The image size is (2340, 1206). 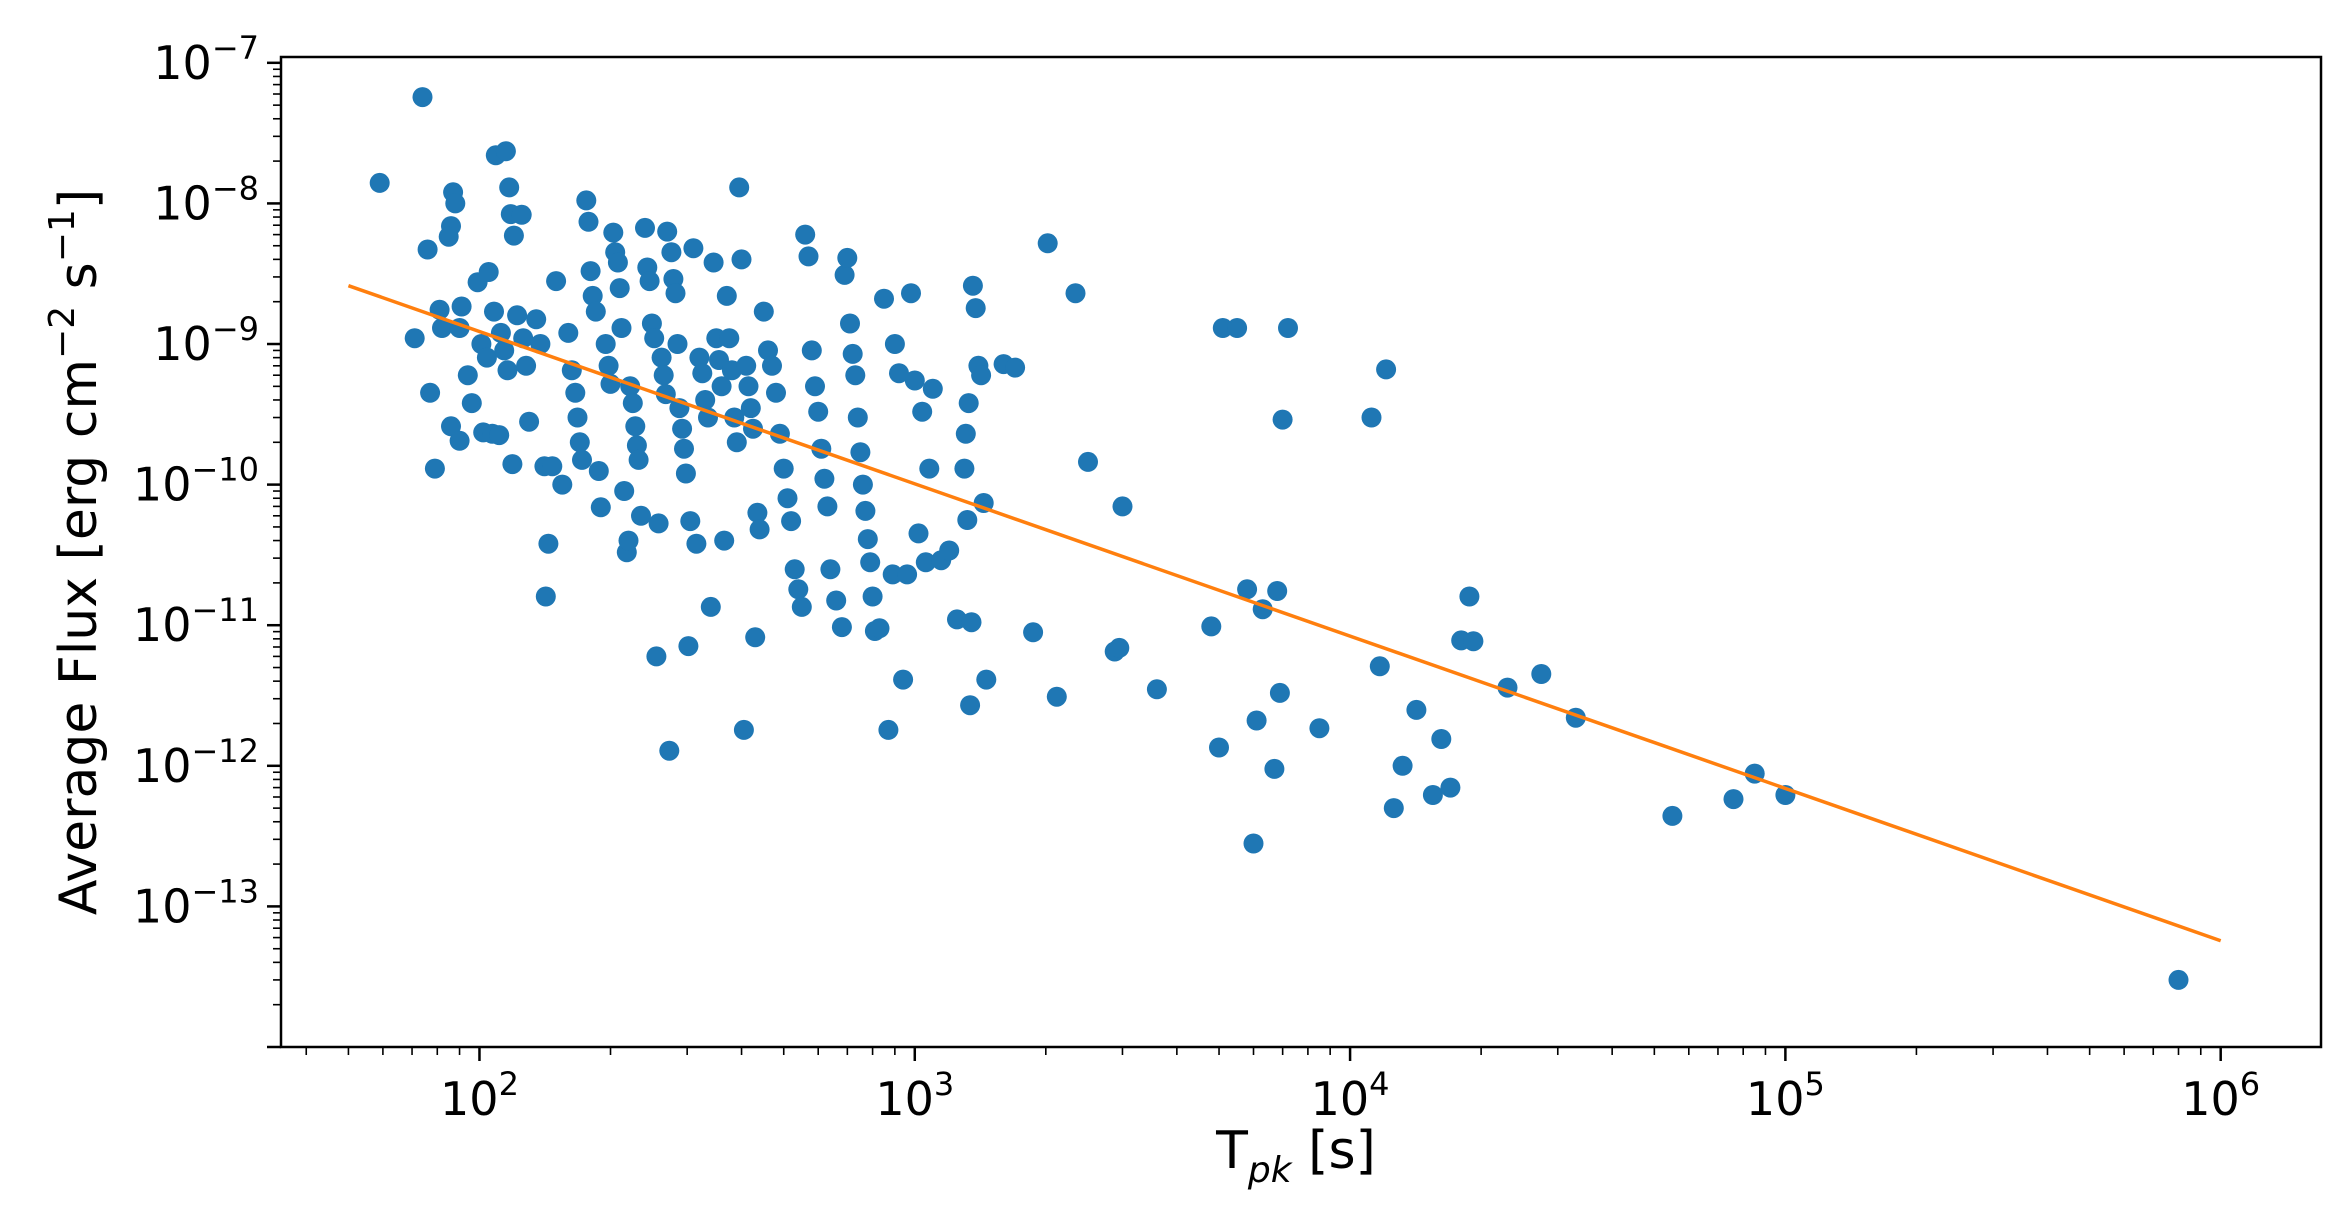 What do you see at coordinates (1350, 1095) in the screenshot?
I see `x-tick-label-2: 10⁴` at bounding box center [1350, 1095].